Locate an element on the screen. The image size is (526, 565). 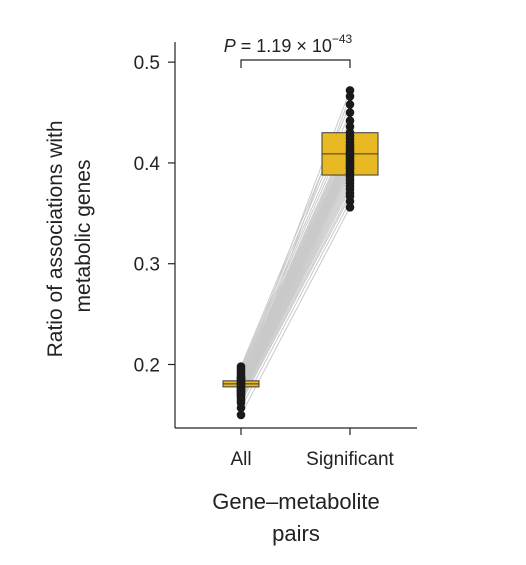
y-tick-label: 0.5 is located at coordinates (147, 63).